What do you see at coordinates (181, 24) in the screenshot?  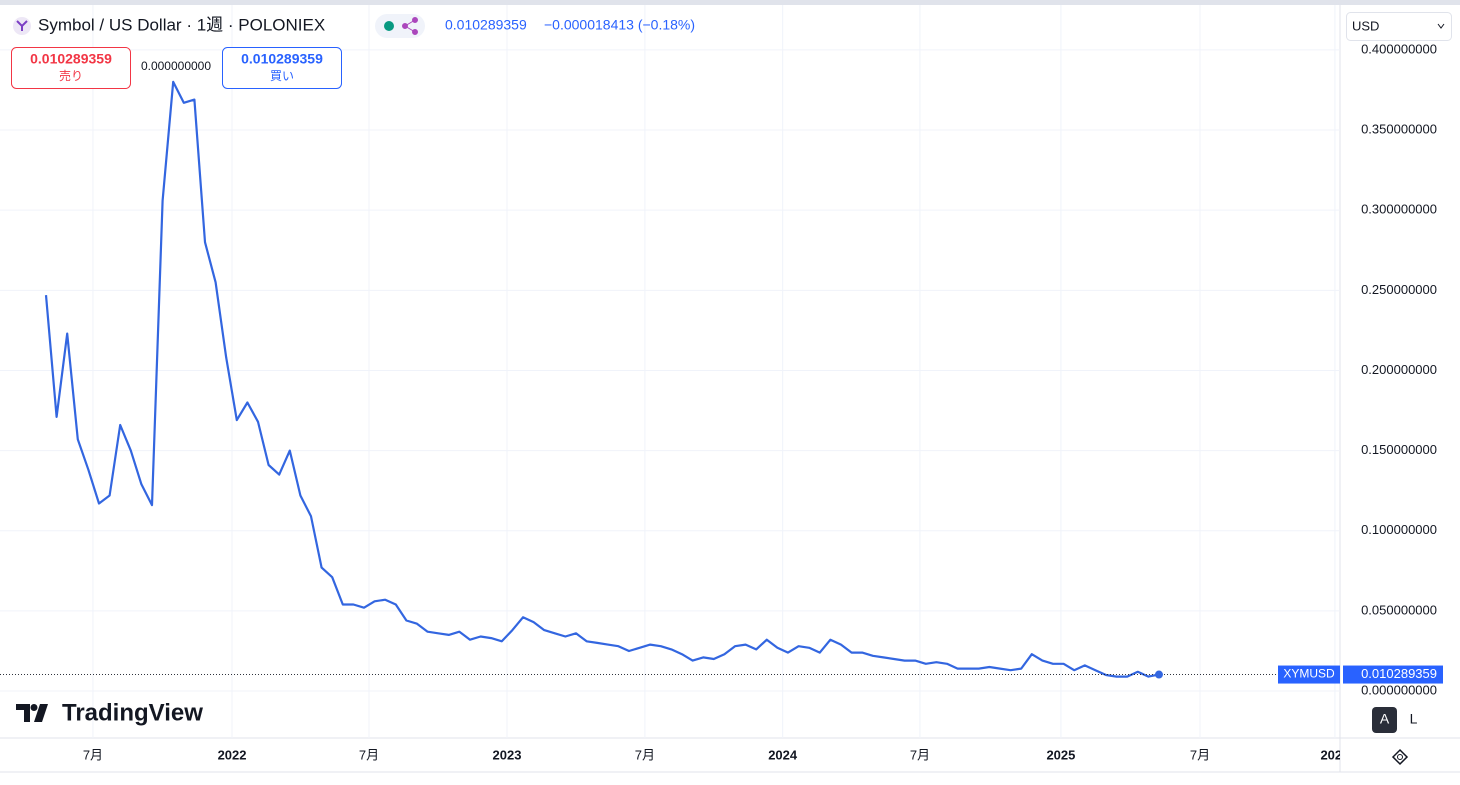 I see `symbol-title: Symbol / US Dollar · 1週 · POLONIEX` at bounding box center [181, 24].